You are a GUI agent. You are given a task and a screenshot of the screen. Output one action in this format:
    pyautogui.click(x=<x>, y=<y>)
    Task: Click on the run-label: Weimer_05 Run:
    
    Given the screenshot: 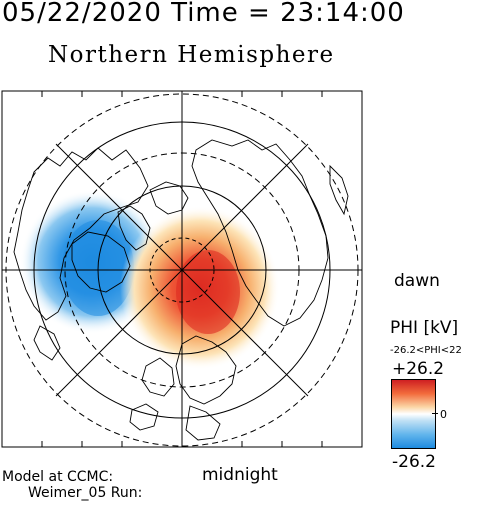 What is the action you would take?
    pyautogui.click(x=85, y=493)
    